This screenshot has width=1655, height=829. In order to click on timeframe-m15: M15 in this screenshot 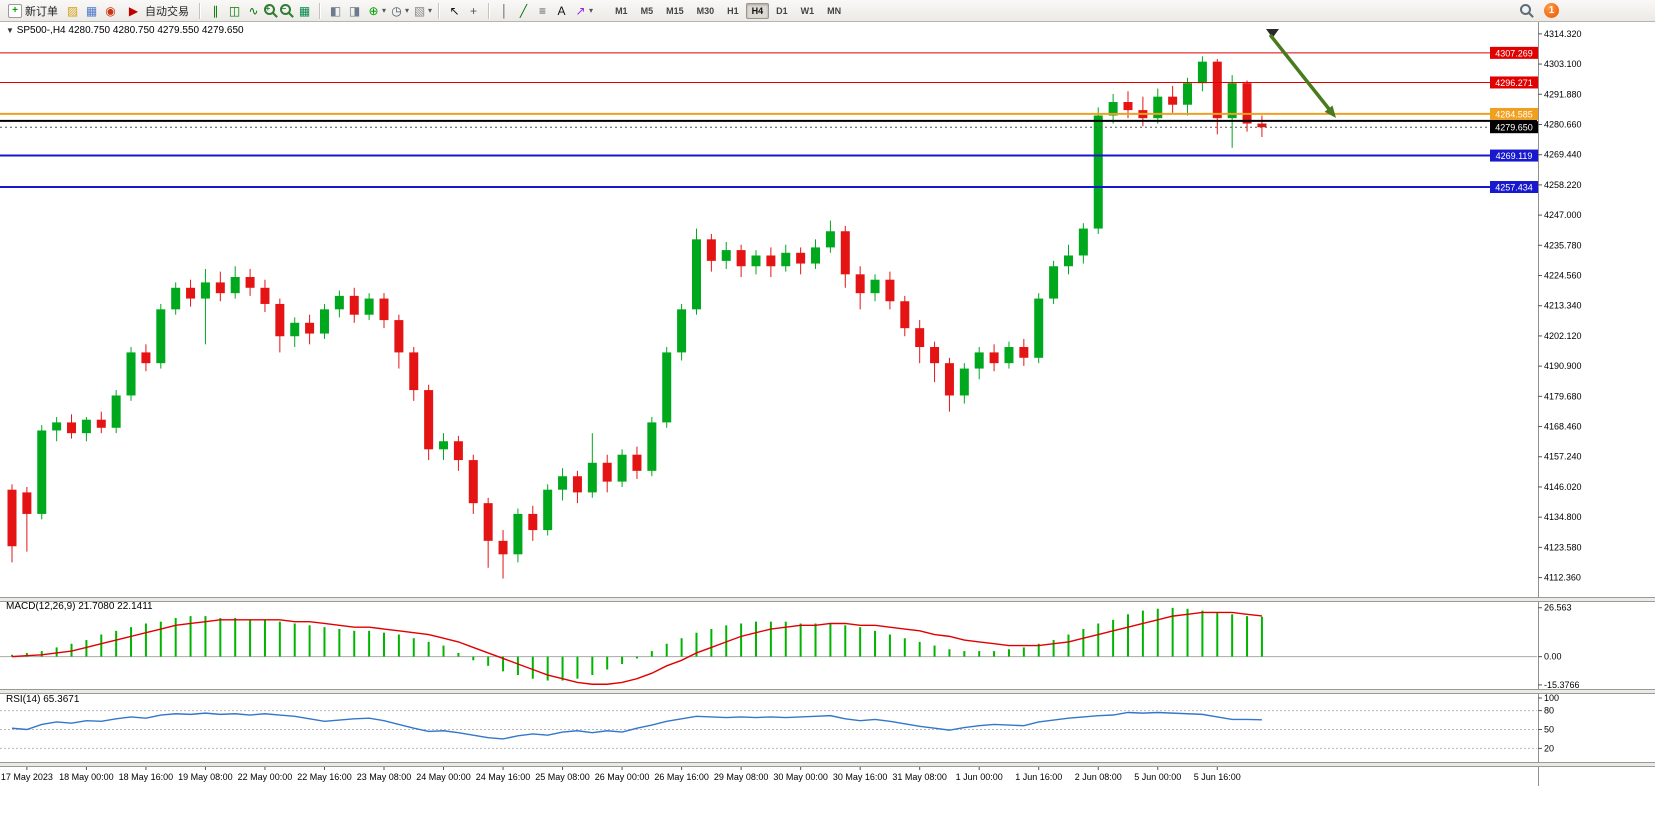, I will do `click(675, 10)`.